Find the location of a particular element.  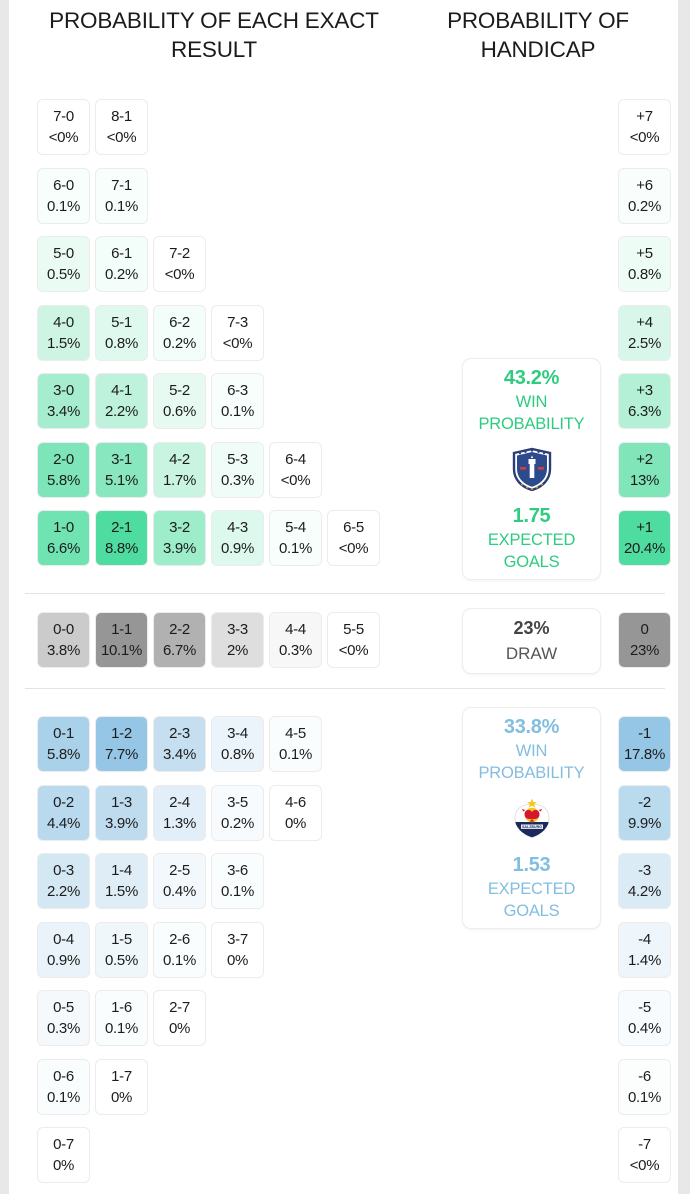

scoreline-cell-home: 3-1 5.1% is located at coordinates (121, 469).